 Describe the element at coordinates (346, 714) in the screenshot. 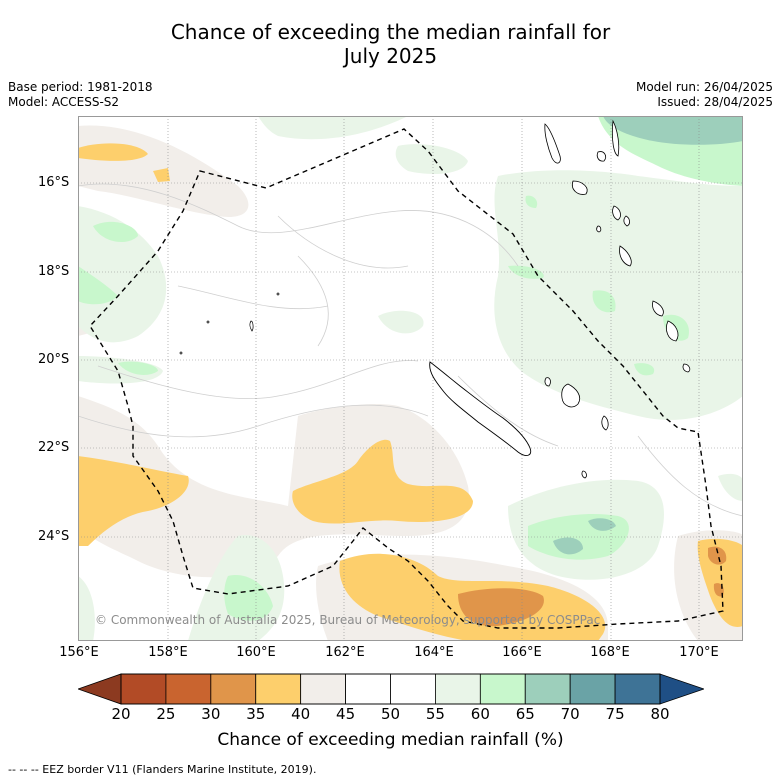

I see `colorbar-tick-label: 45` at that location.